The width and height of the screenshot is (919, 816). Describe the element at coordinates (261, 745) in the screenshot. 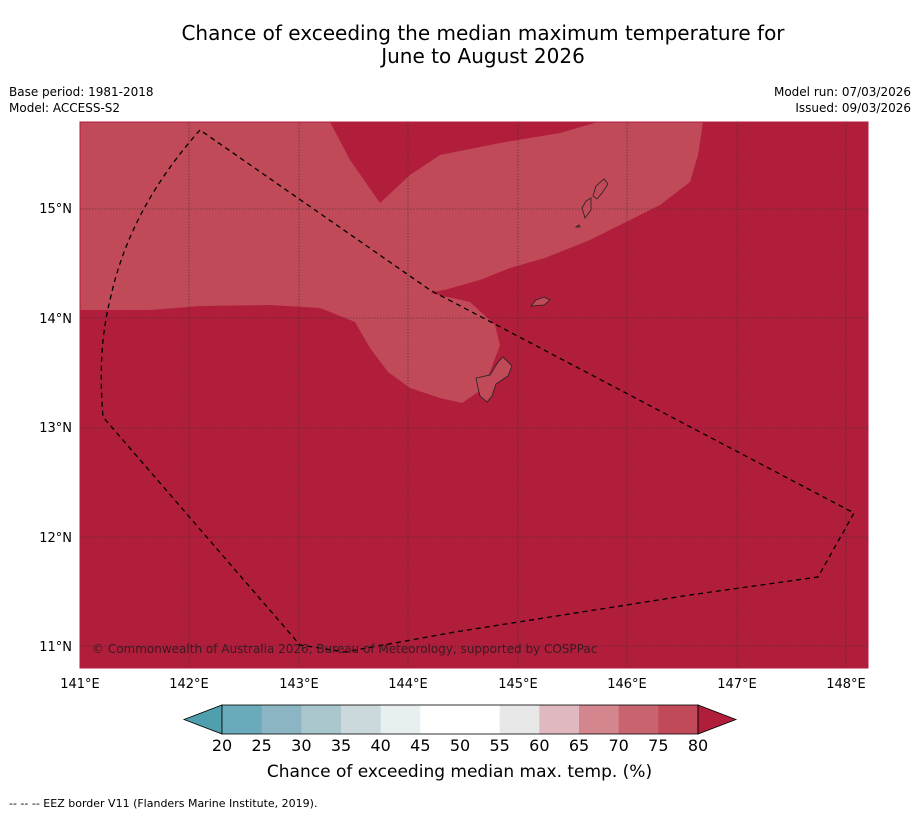

I see `colorbar-tick-label: 25` at that location.